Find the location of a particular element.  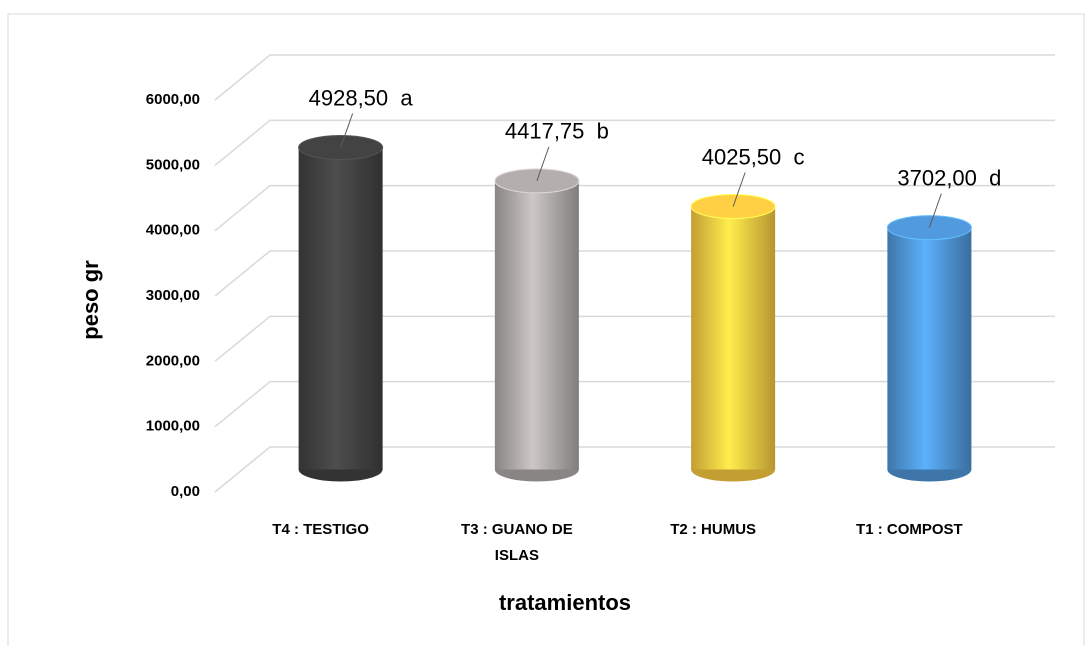

value-label: 4417,75 b is located at coordinates (557, 131).